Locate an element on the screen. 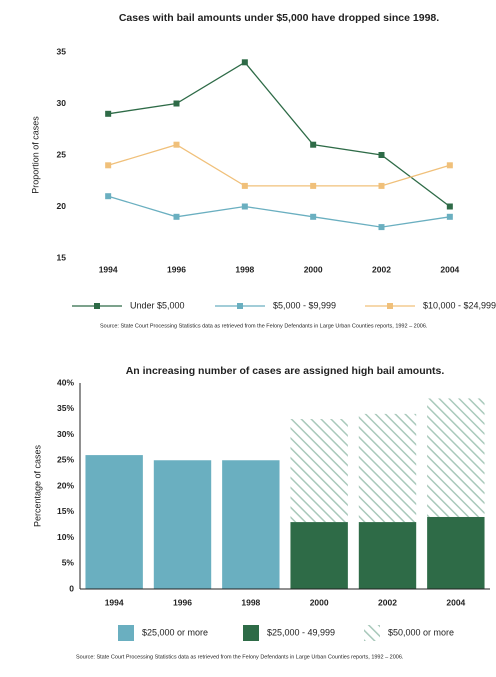 Image resolution: width=496 pixels, height=677 pixels. y-tick-label: 0 is located at coordinates (71, 588).